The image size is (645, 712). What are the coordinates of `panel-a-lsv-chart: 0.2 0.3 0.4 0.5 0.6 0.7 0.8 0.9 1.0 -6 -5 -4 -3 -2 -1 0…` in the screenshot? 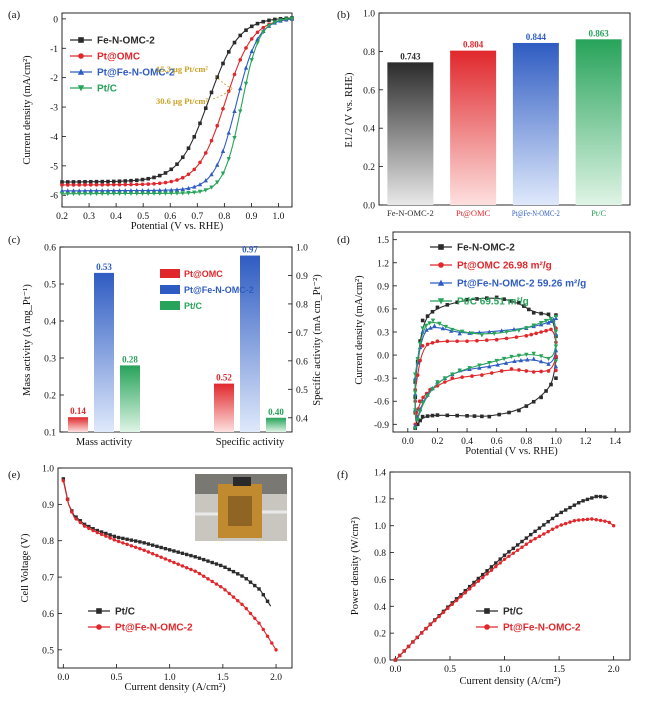 It's located at (158, 122).